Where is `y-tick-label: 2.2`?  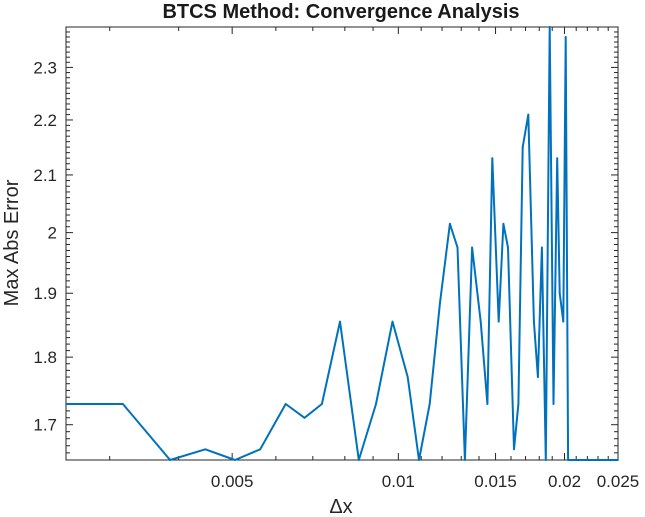
y-tick-label: 2.2 is located at coordinates (45, 120).